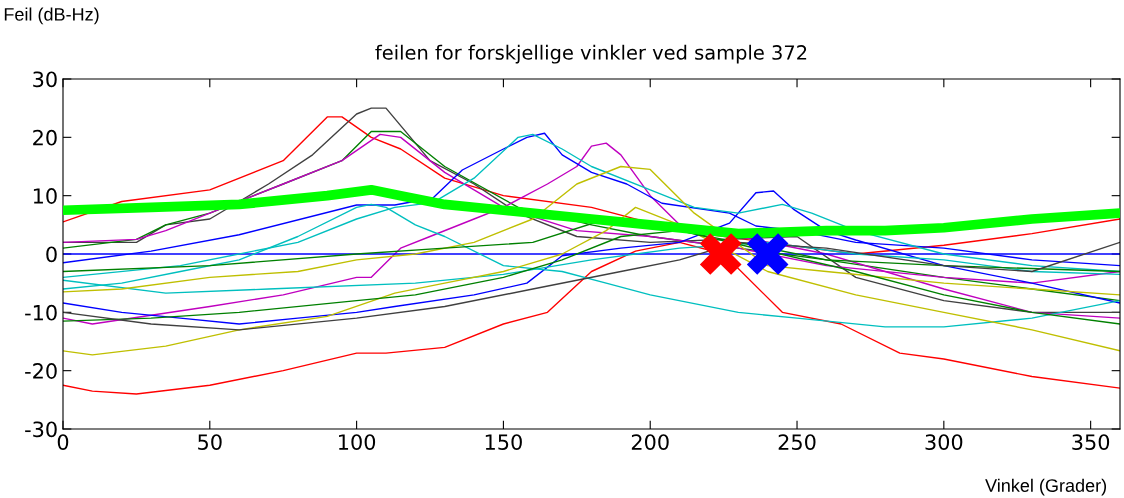 The height and width of the screenshot is (498, 1124). What do you see at coordinates (1046, 487) in the screenshot?
I see `x-axis-title: Vinkel (Grader)` at bounding box center [1046, 487].